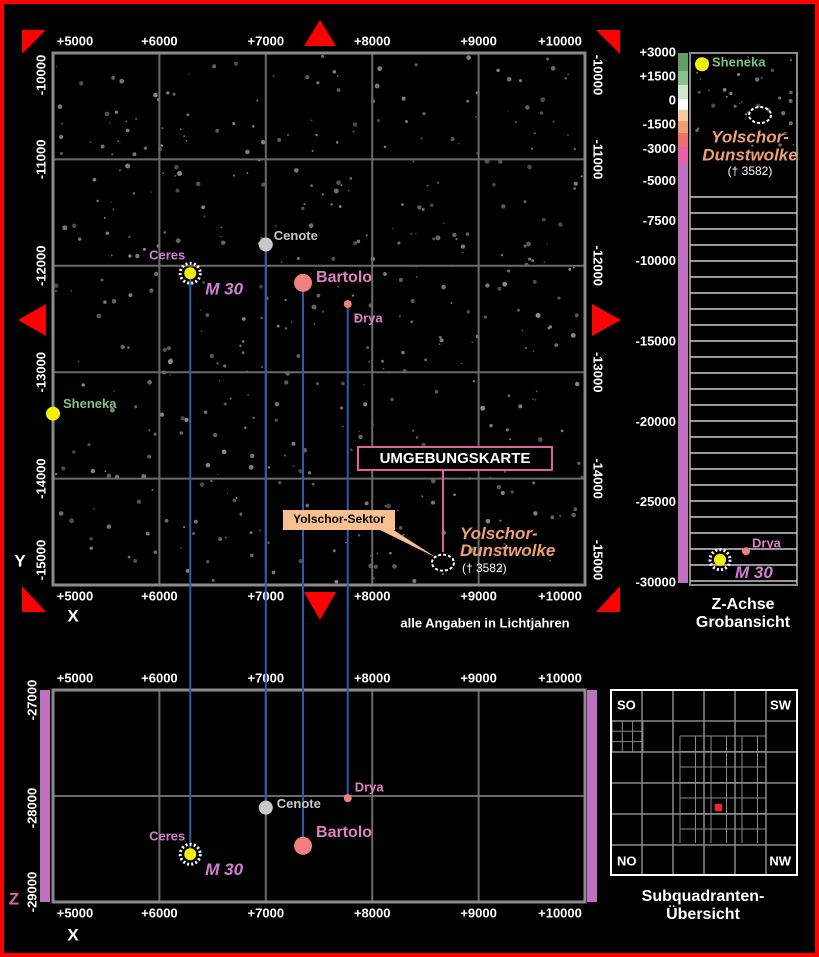 This screenshot has height=957, width=819. I want to click on arrow-w, so click(32, 320).